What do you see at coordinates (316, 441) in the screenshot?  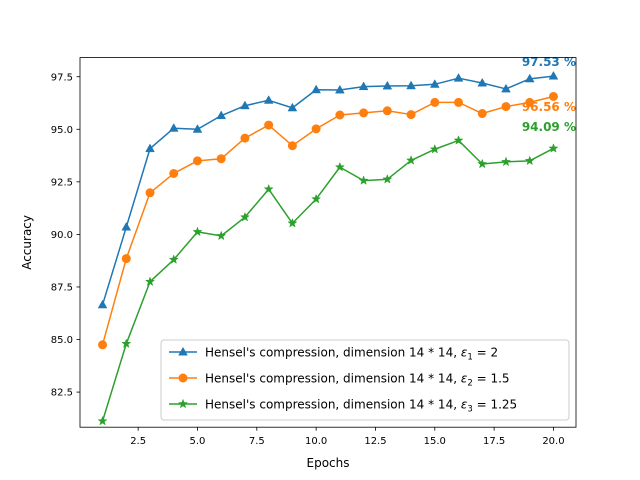 I see `x-tick-label: 10.0` at bounding box center [316, 441].